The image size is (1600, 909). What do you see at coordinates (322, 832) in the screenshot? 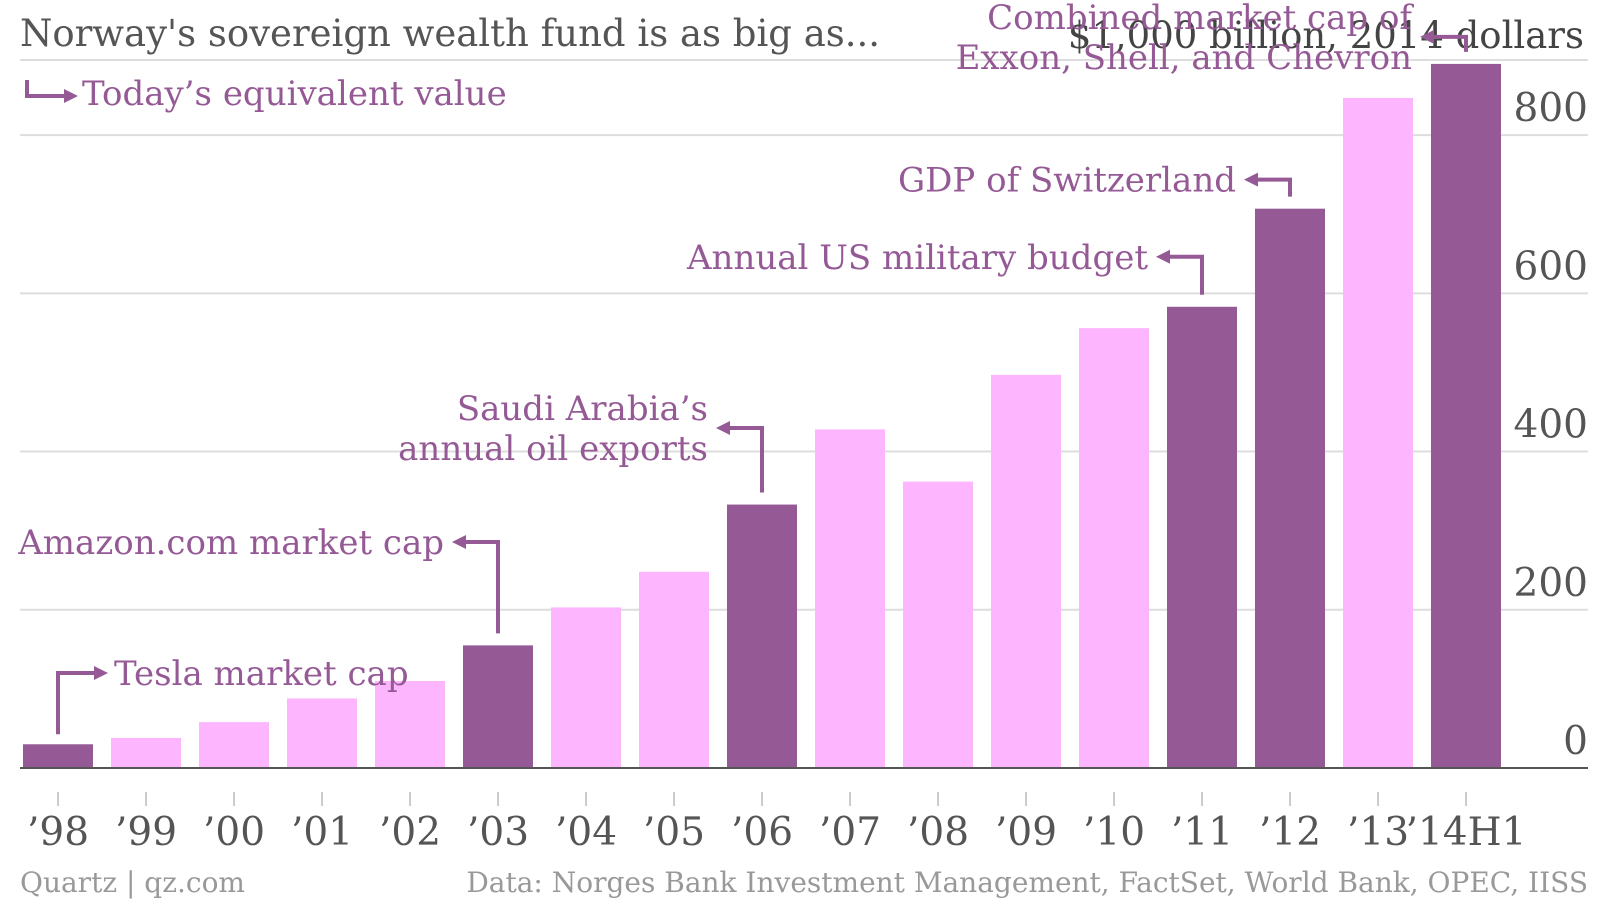
I see `x-tick-label: ’01` at bounding box center [322, 832].